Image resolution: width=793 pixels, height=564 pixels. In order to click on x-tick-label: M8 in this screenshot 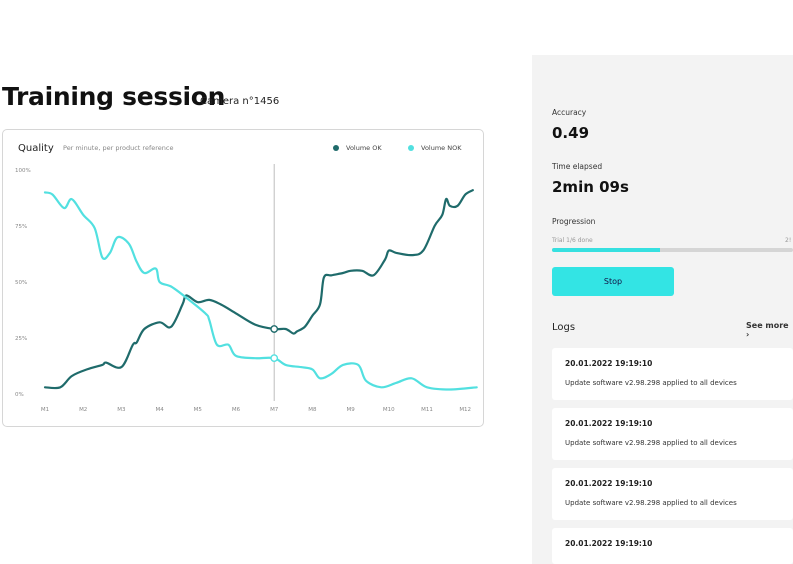, I will do `click(312, 410)`.